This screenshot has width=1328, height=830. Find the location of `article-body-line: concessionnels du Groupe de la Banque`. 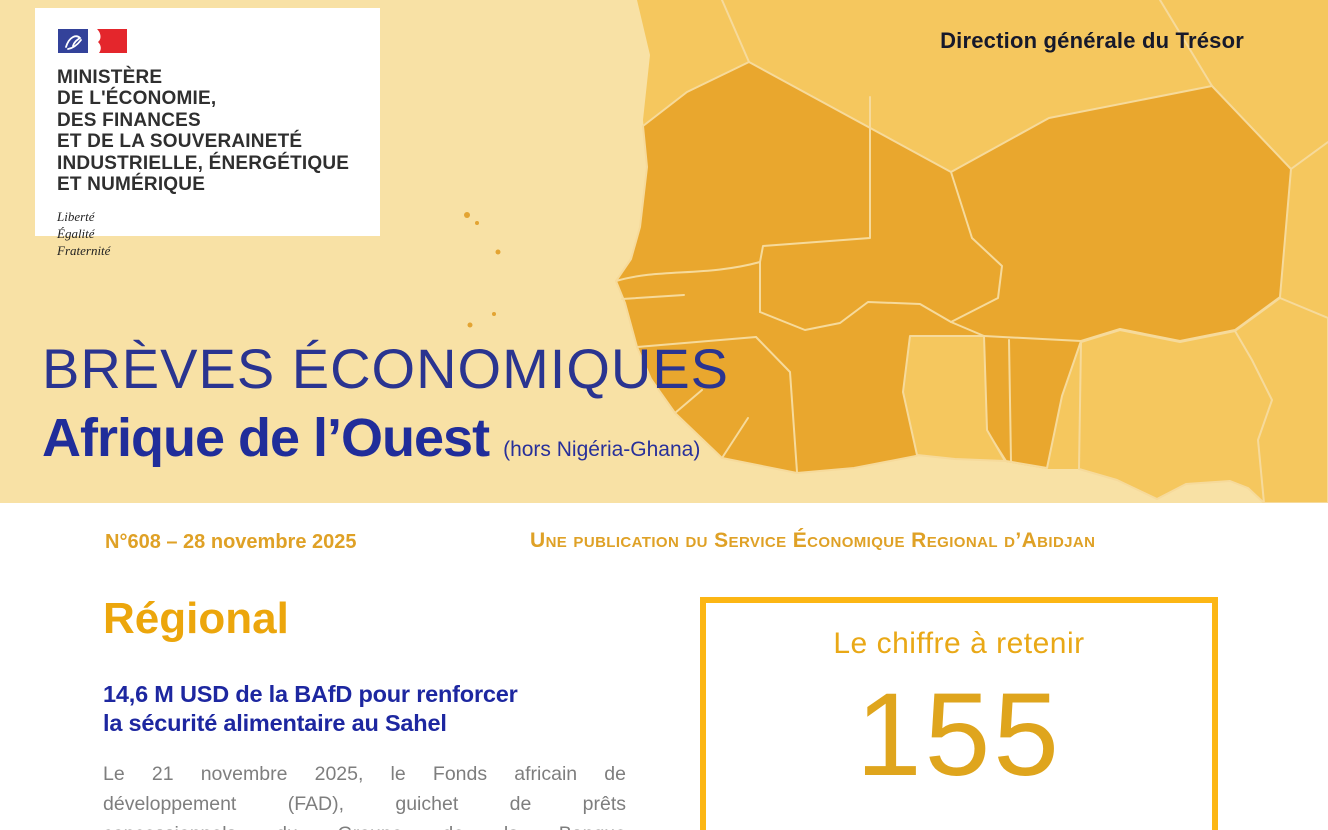

article-body-line: concessionnels du Groupe de la Banque is located at coordinates (364, 824).